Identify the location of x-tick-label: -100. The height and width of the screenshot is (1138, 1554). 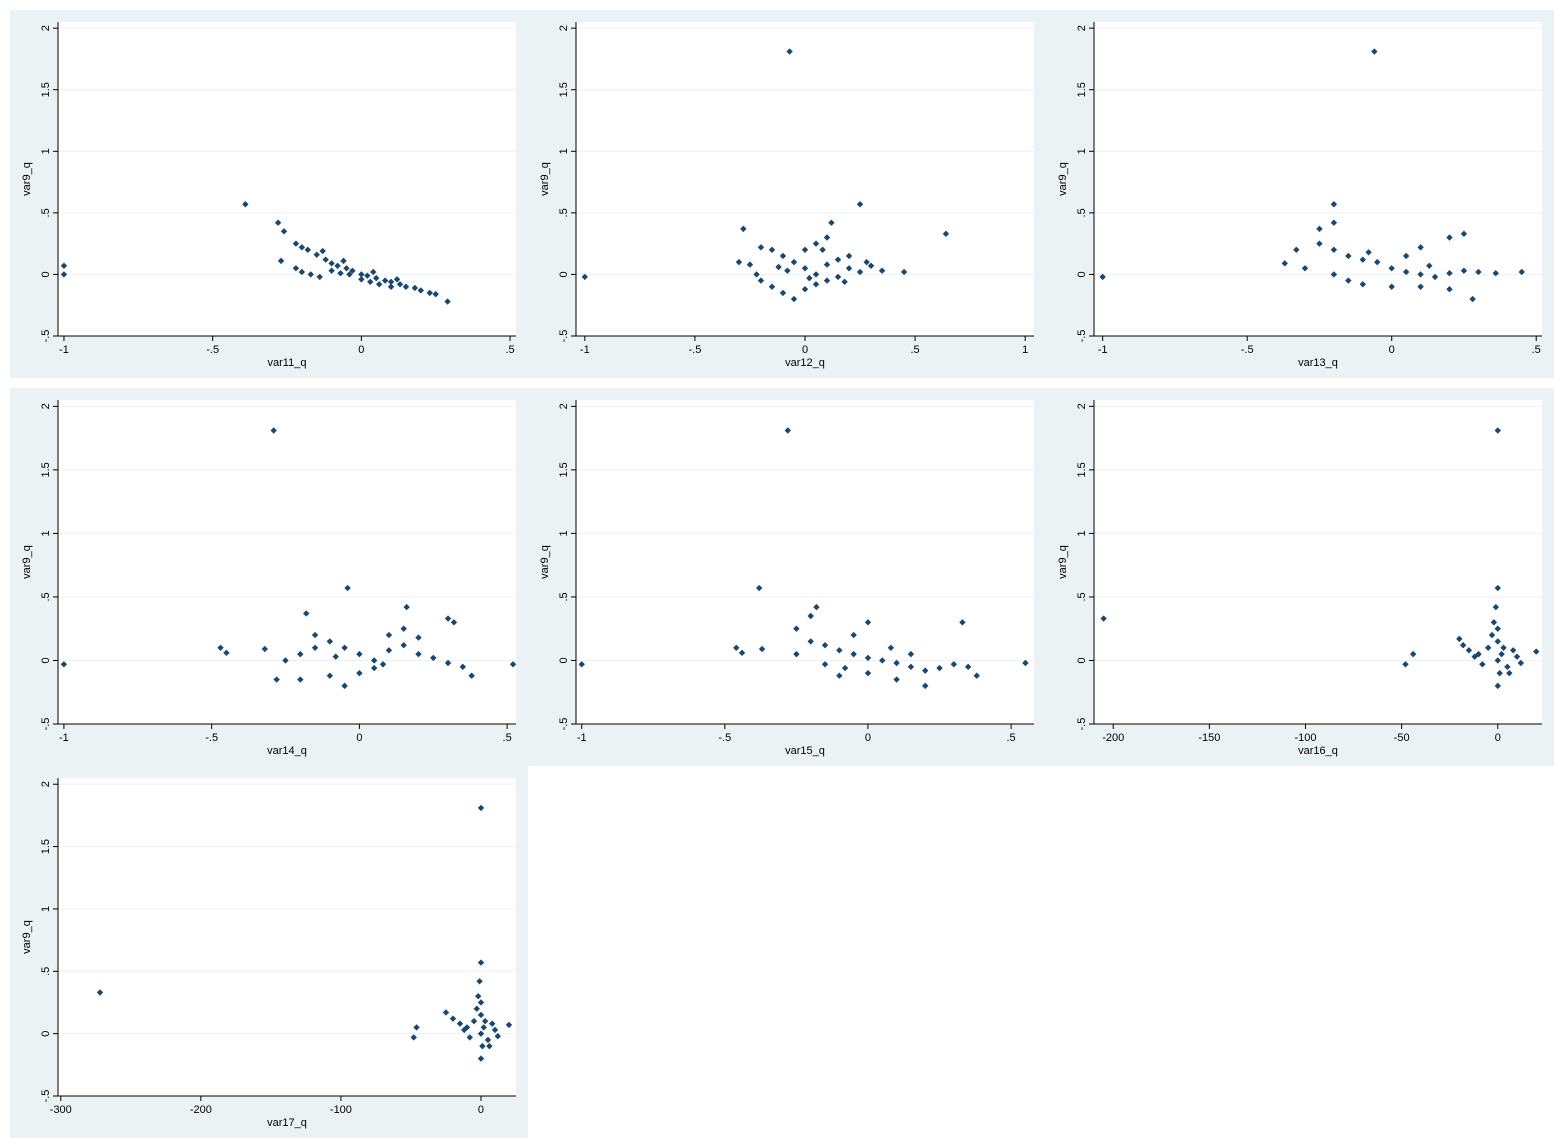
(1305, 738).